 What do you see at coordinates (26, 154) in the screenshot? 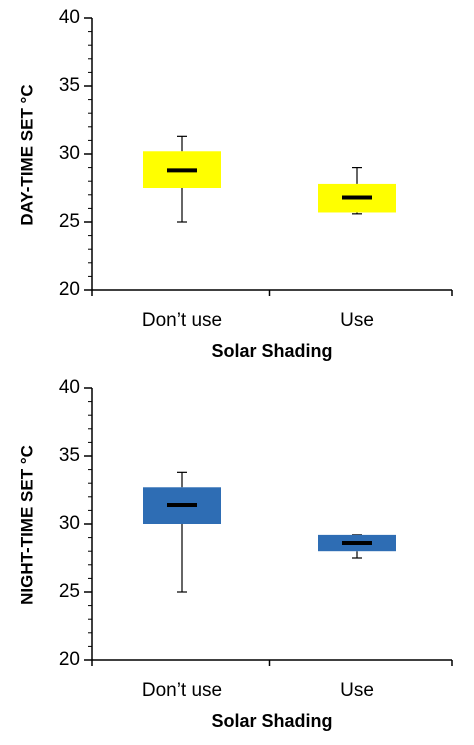
I see `y-axis-title: DAY-TIME SET °C` at bounding box center [26, 154].